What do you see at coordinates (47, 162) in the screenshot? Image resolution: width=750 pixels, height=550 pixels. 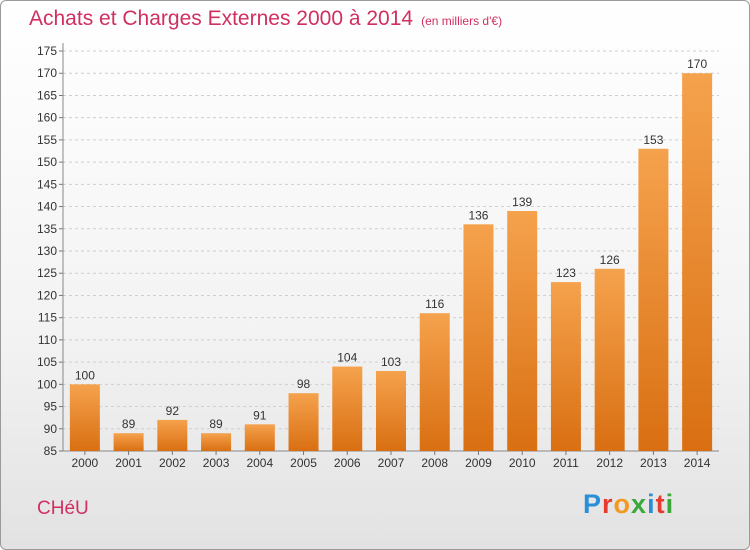 I see `y-tick-label: 150` at bounding box center [47, 162].